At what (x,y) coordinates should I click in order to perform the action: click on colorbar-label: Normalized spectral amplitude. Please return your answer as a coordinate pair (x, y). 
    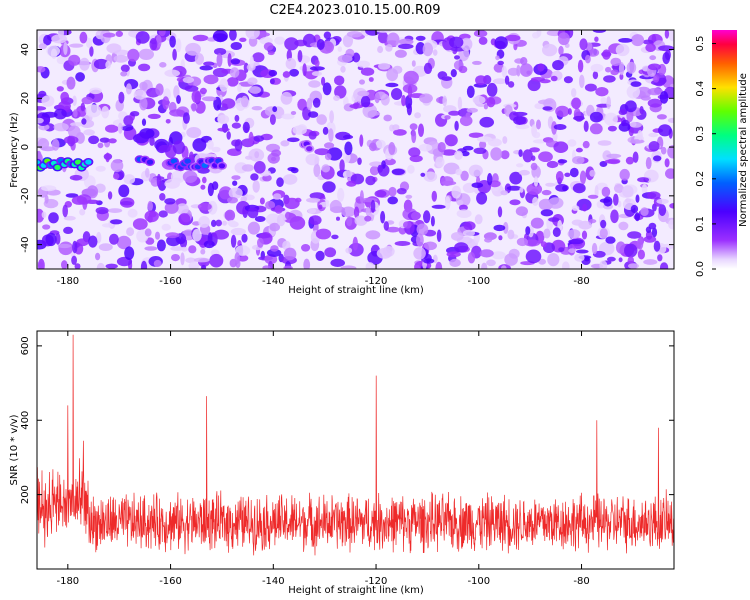
    Looking at the image, I should click on (743, 150).